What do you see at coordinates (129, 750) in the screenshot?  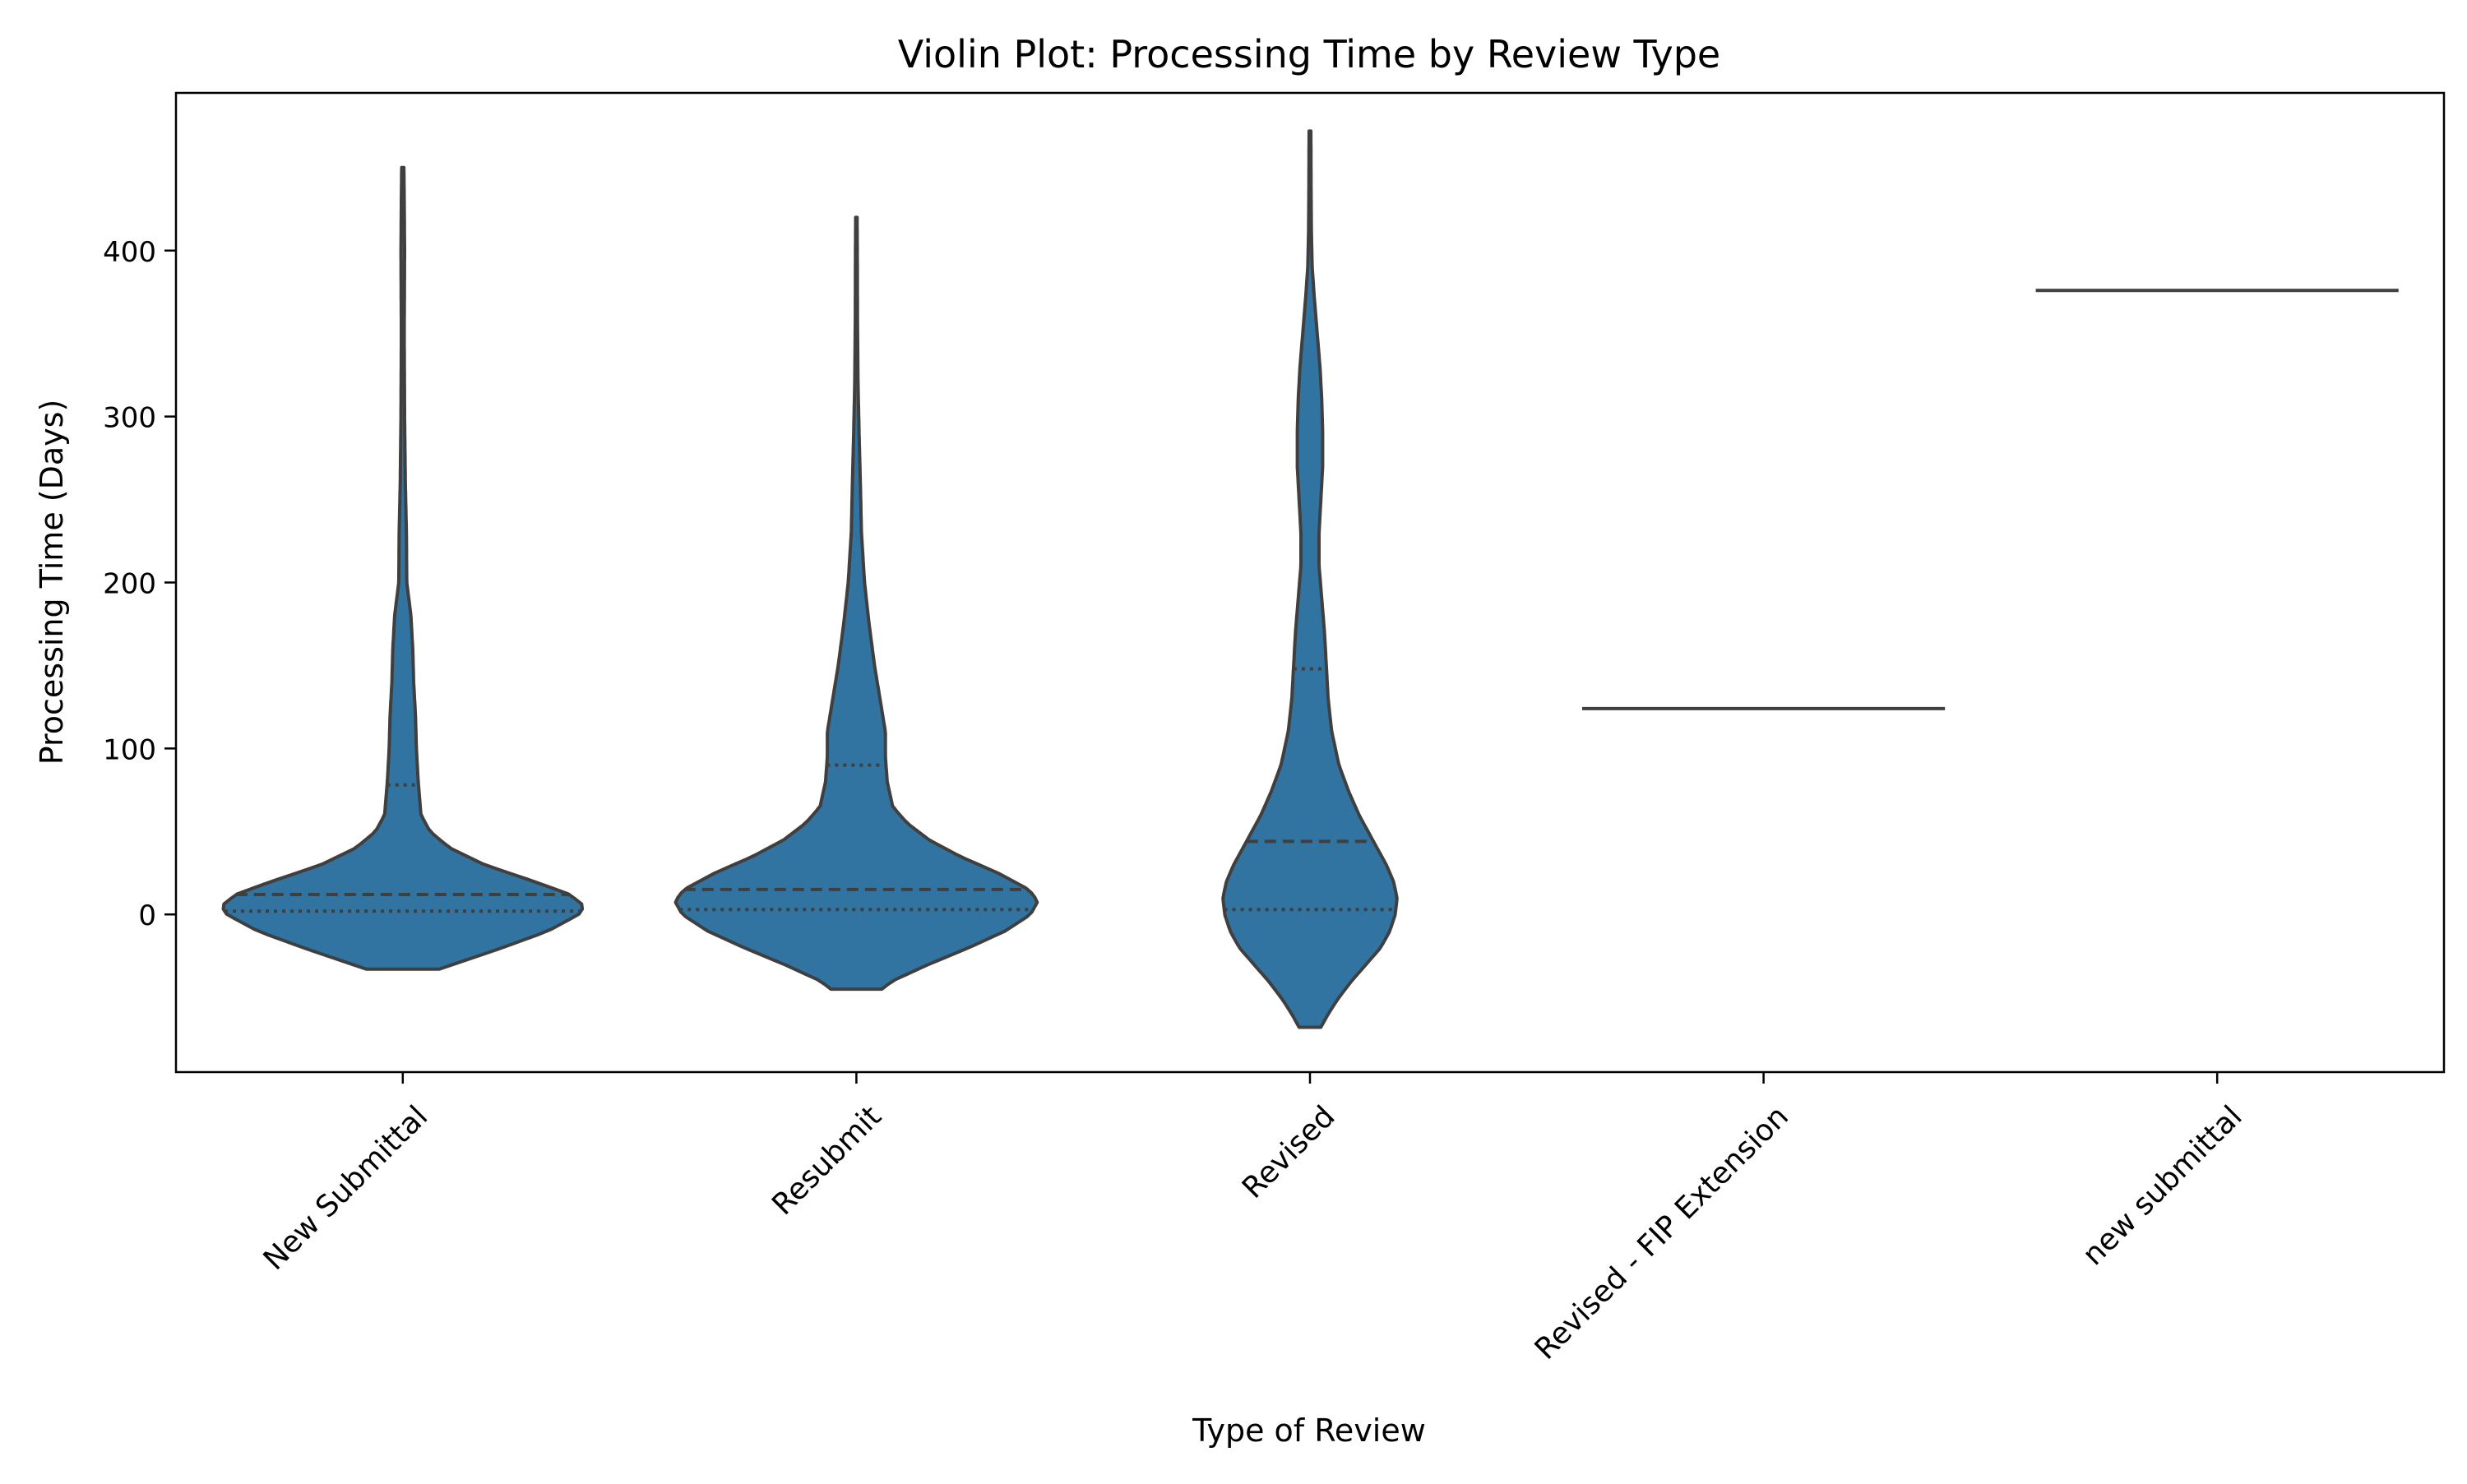 I see `y-tick-label: 100` at bounding box center [129, 750].